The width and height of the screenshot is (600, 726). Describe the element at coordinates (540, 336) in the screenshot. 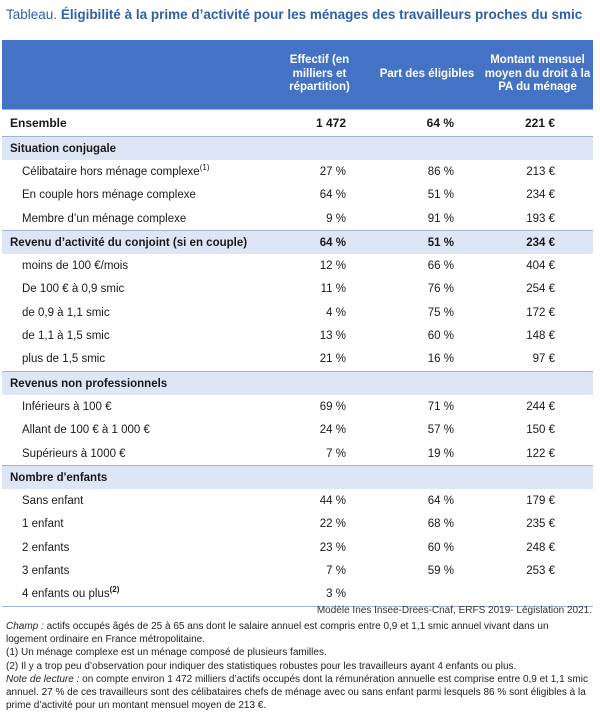

I see `row-montant: 148 €` at that location.